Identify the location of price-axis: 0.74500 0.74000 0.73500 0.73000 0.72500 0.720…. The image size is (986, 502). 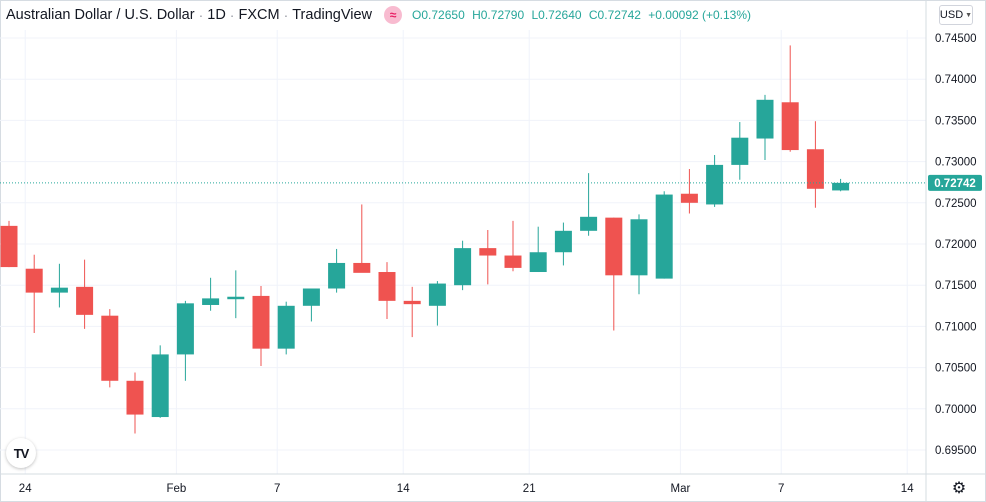
(951, 251).